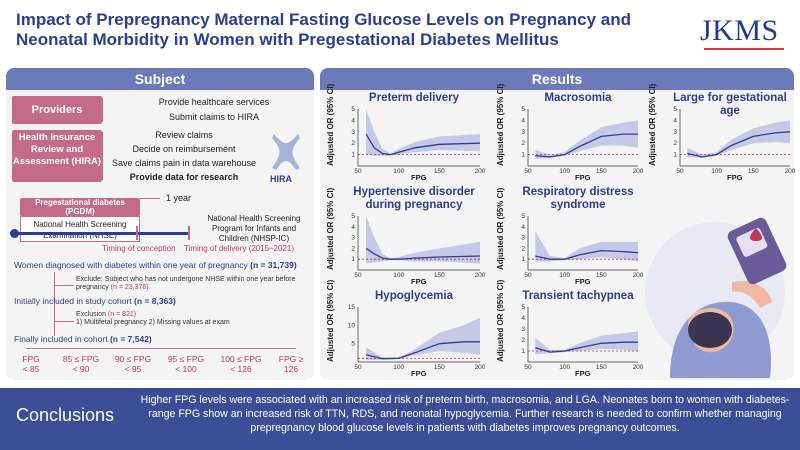 This screenshot has height=450, width=800. Describe the element at coordinates (744, 49) in the screenshot. I see `logo-underline` at that location.